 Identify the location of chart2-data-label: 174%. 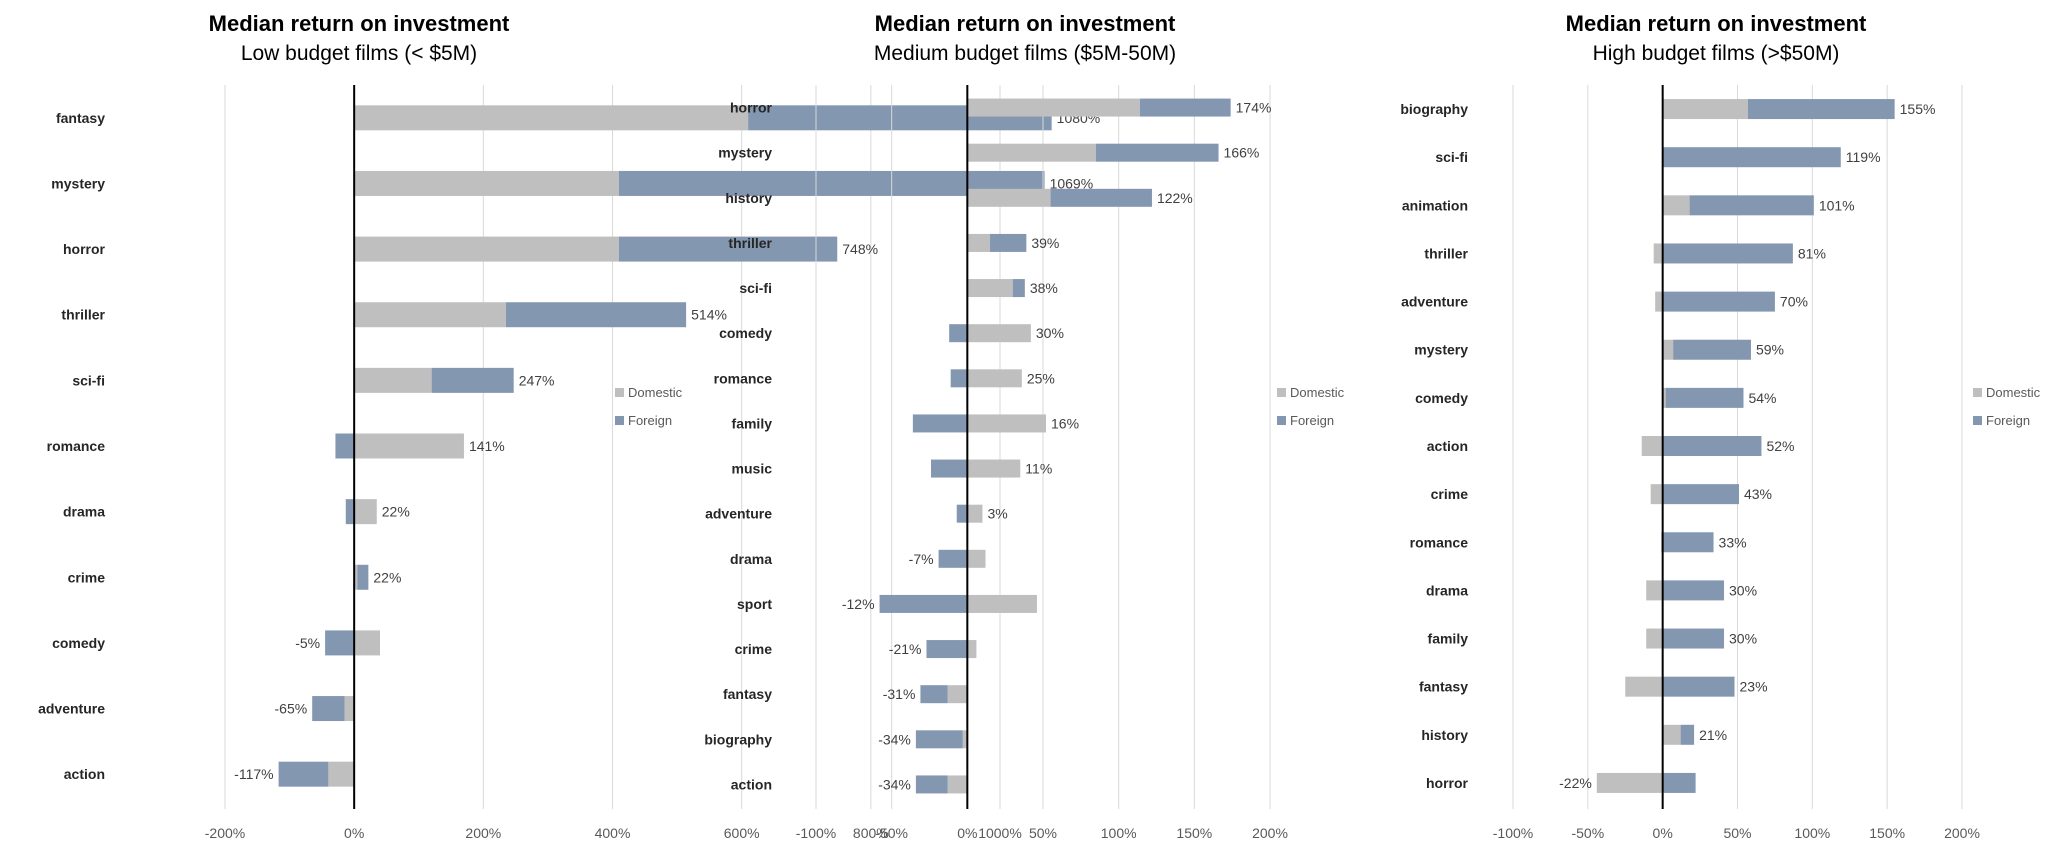
(1254, 108).